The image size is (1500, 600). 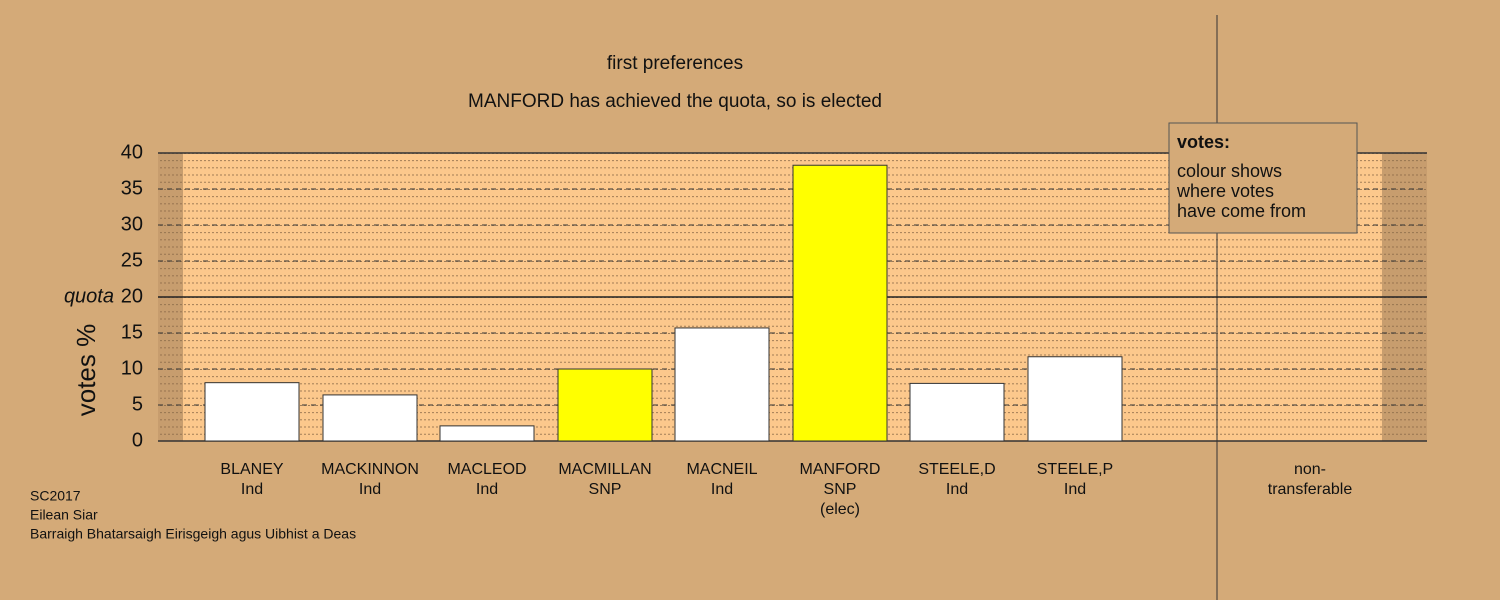 What do you see at coordinates (486, 469) in the screenshot?
I see `x-tick-label: MACLEOD` at bounding box center [486, 469].